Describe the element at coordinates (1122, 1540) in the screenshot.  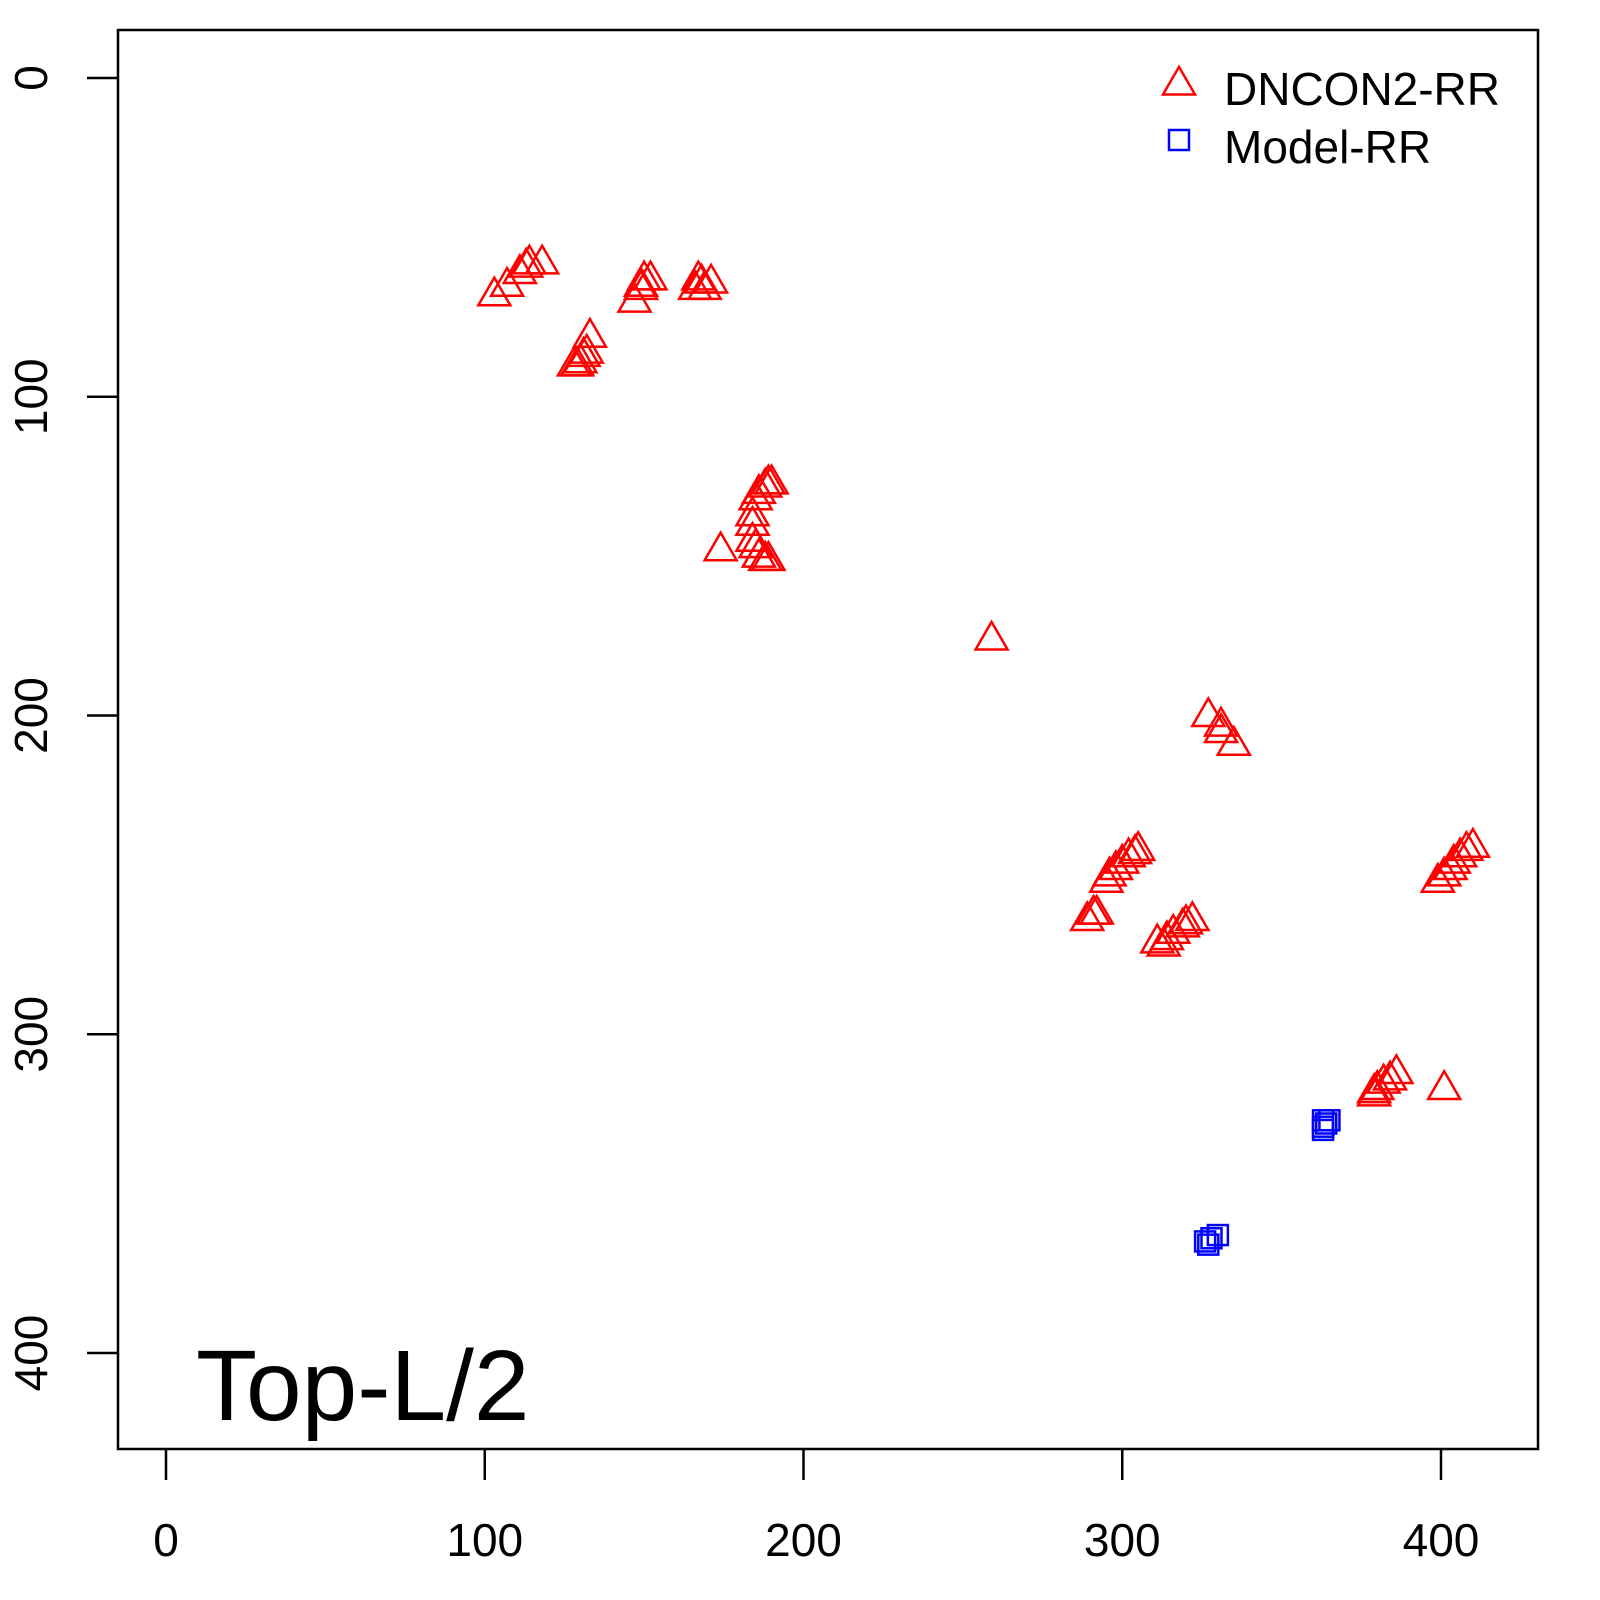
I see `x-tick-label: 300` at that location.